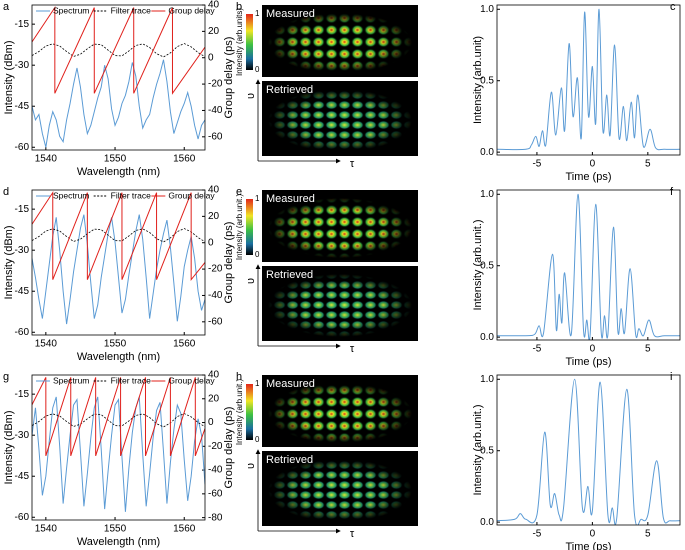 The height and width of the screenshot is (550, 685). Describe the element at coordinates (239, 192) in the screenshot. I see `panel-label: e` at that location.